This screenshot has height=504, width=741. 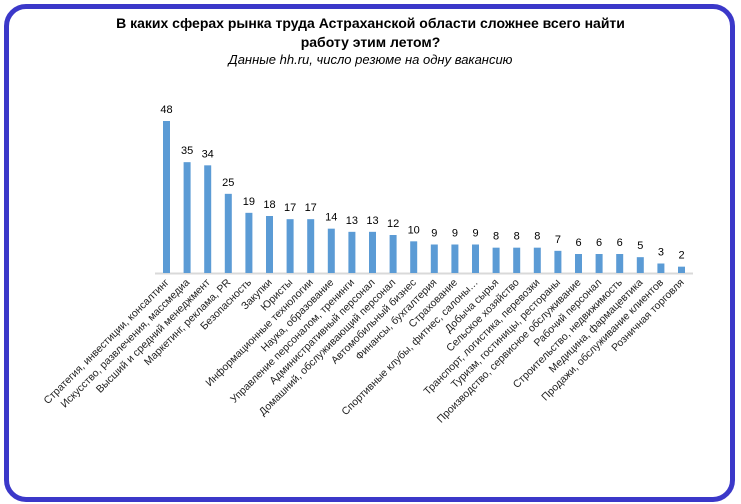 I want to click on data-label: 12, so click(x=393, y=224).